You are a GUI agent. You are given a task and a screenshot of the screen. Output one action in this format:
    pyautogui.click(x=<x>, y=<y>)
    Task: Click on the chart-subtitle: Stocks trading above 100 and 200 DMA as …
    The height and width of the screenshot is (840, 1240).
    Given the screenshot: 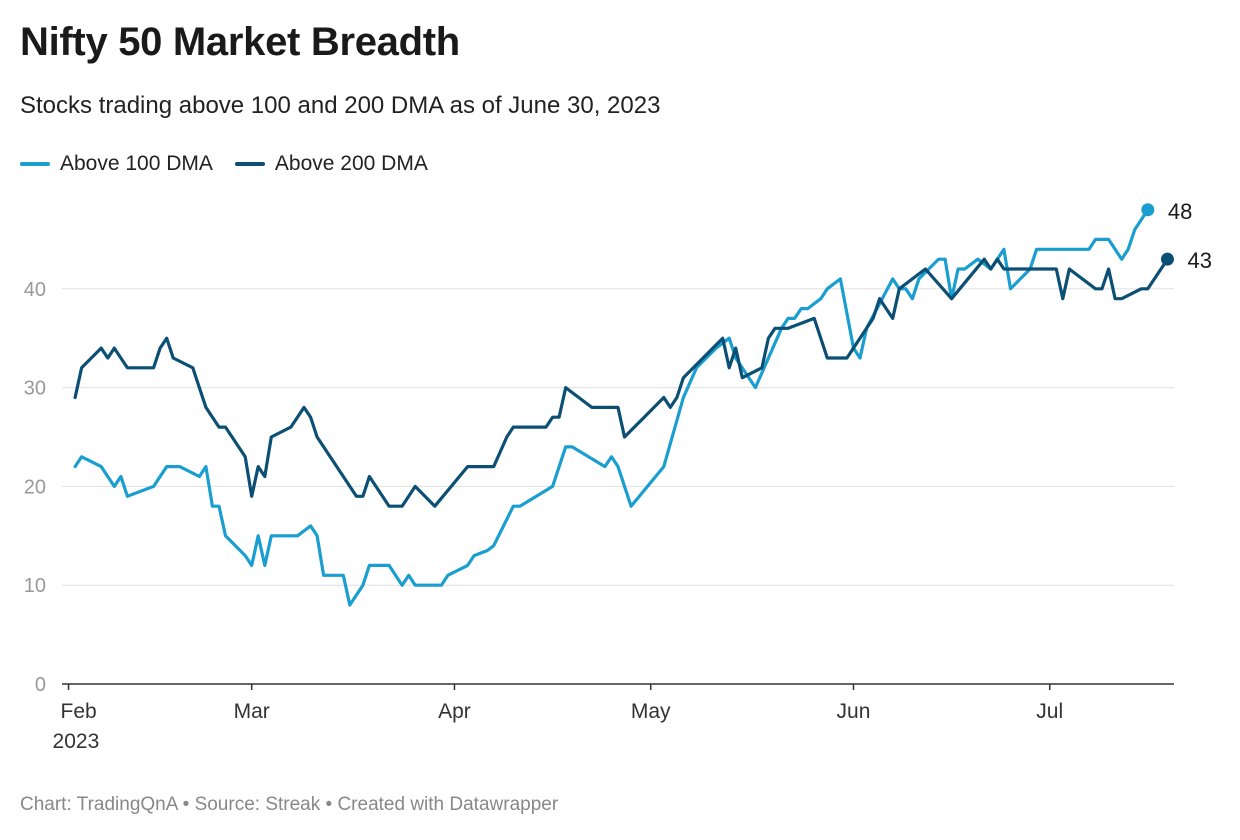 What is the action you would take?
    pyautogui.click(x=340, y=105)
    